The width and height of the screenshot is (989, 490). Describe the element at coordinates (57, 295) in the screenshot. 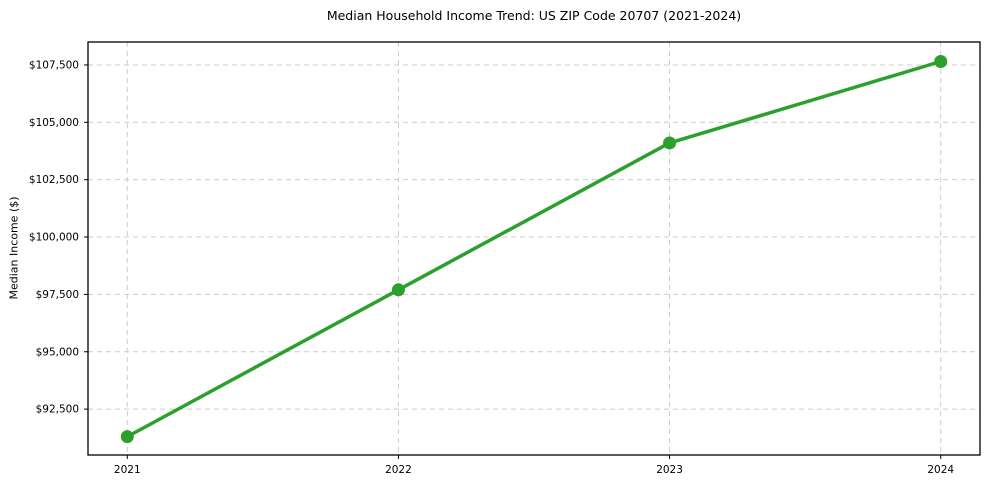

I see `y-tick-label: $97,500` at that location.